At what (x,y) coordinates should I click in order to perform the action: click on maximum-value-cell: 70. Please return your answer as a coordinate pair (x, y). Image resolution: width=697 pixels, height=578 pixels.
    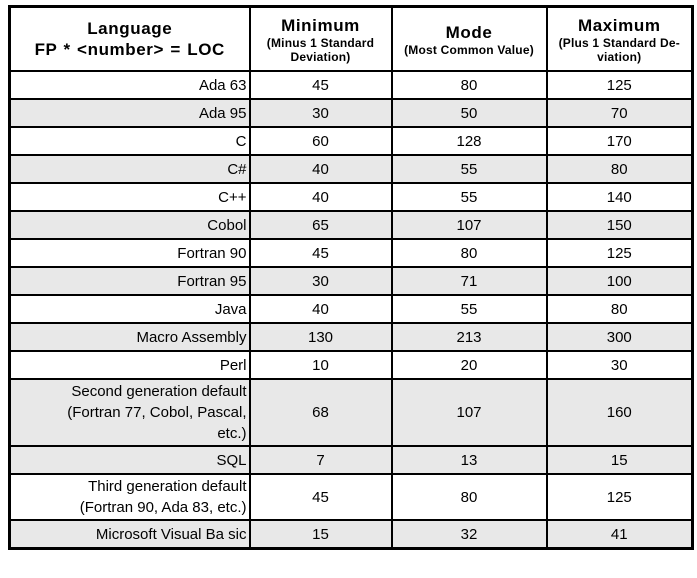
    Looking at the image, I should click on (619, 113).